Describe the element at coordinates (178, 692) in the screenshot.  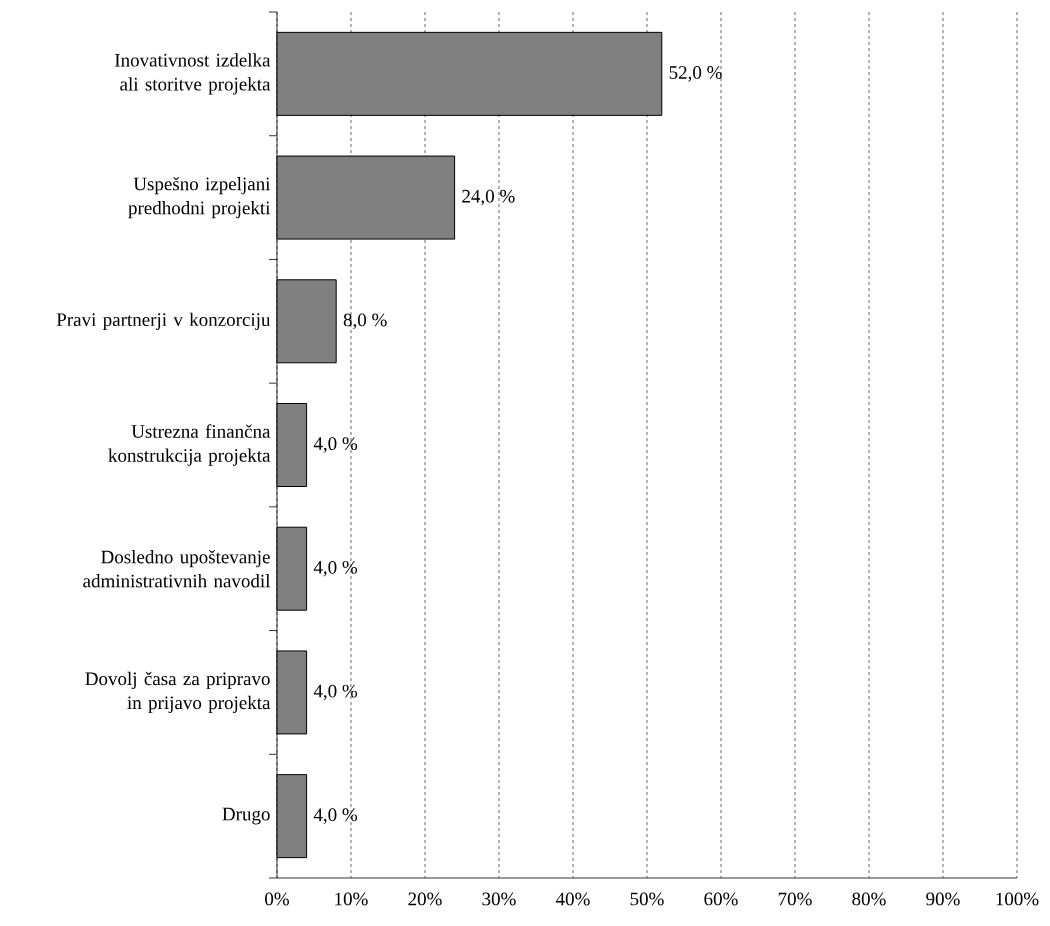
I see `y-tick-label: Dovolj časa za pripravo in prijavo projekta` at that location.